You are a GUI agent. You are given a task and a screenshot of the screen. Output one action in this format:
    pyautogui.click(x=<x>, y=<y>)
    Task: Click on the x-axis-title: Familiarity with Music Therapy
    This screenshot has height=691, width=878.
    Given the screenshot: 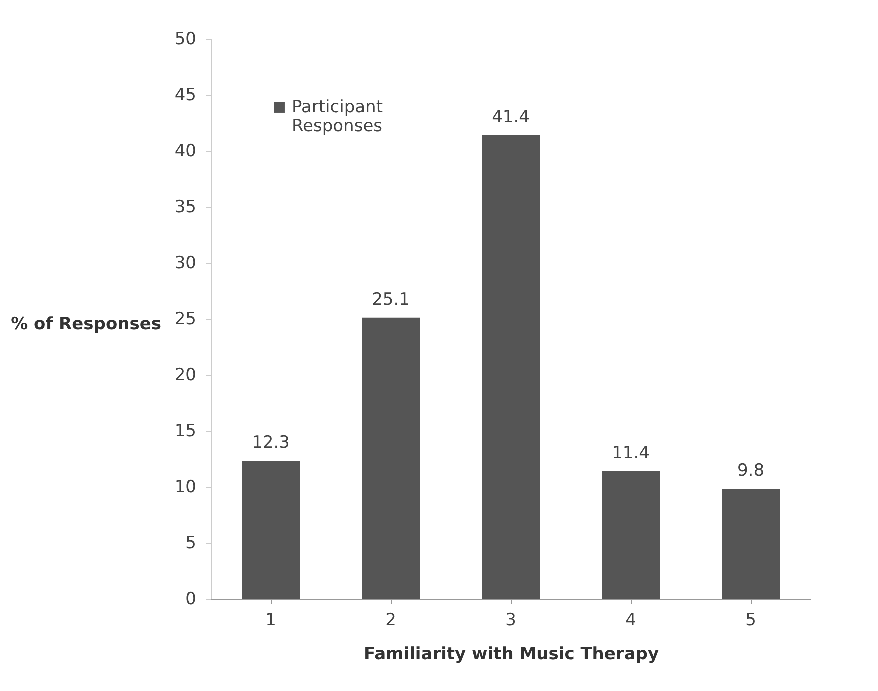 What is the action you would take?
    pyautogui.click(x=512, y=654)
    